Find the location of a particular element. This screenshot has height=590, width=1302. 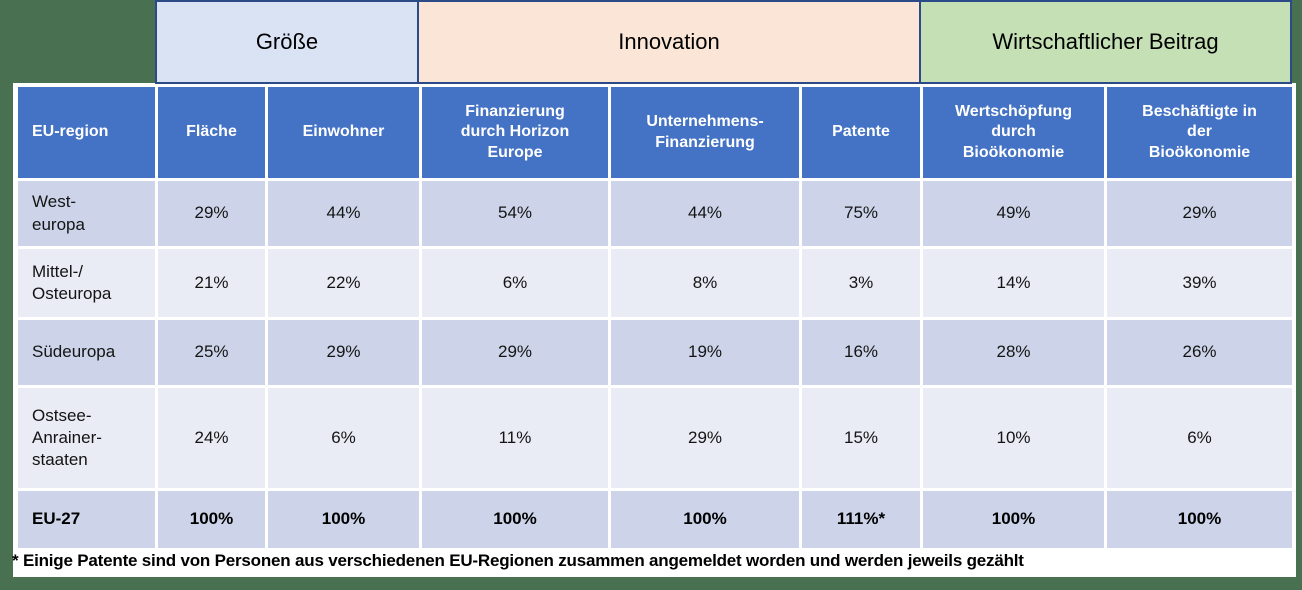

category-header-groesse-label: Größe is located at coordinates (287, 41).